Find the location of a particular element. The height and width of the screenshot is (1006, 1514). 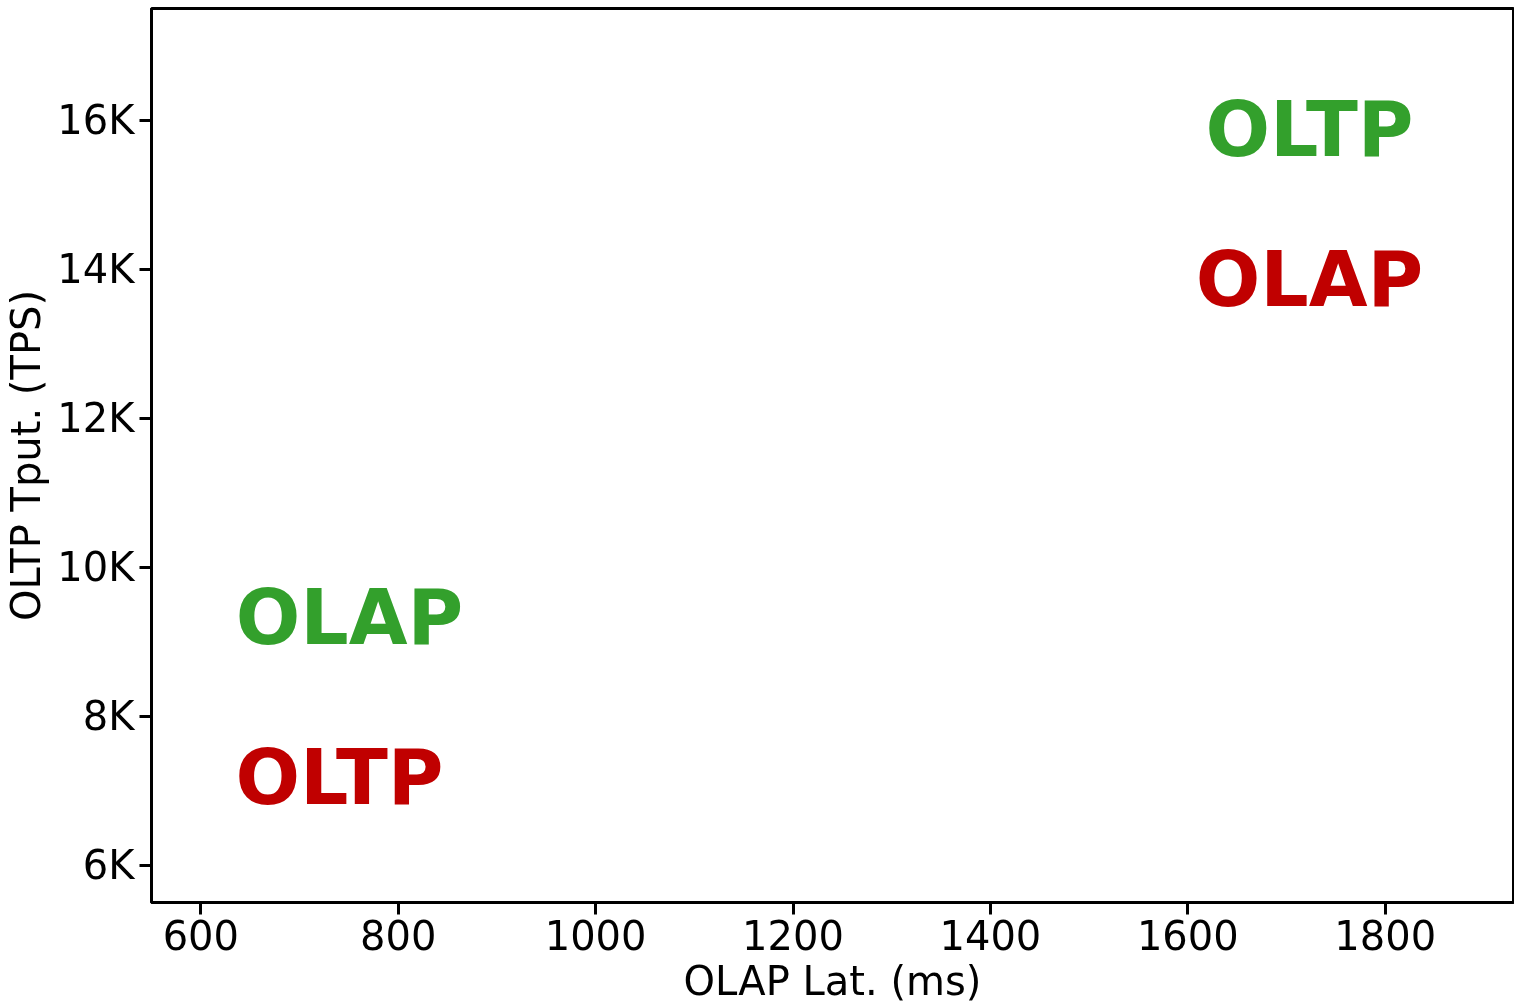

x-tick-label: 600 is located at coordinates (201, 935).